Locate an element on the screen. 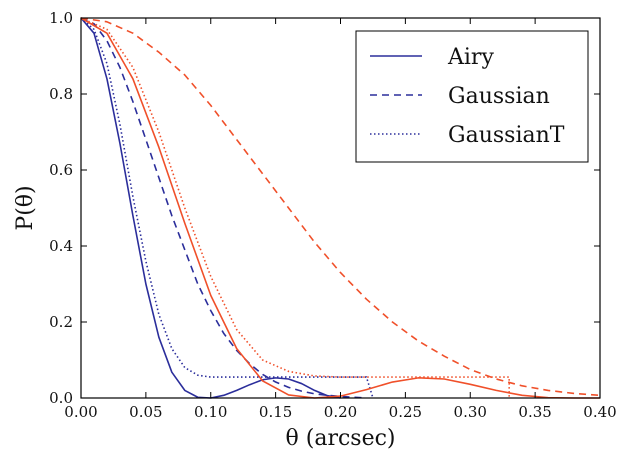  x-tick-label: 0.20 is located at coordinates (340, 412).